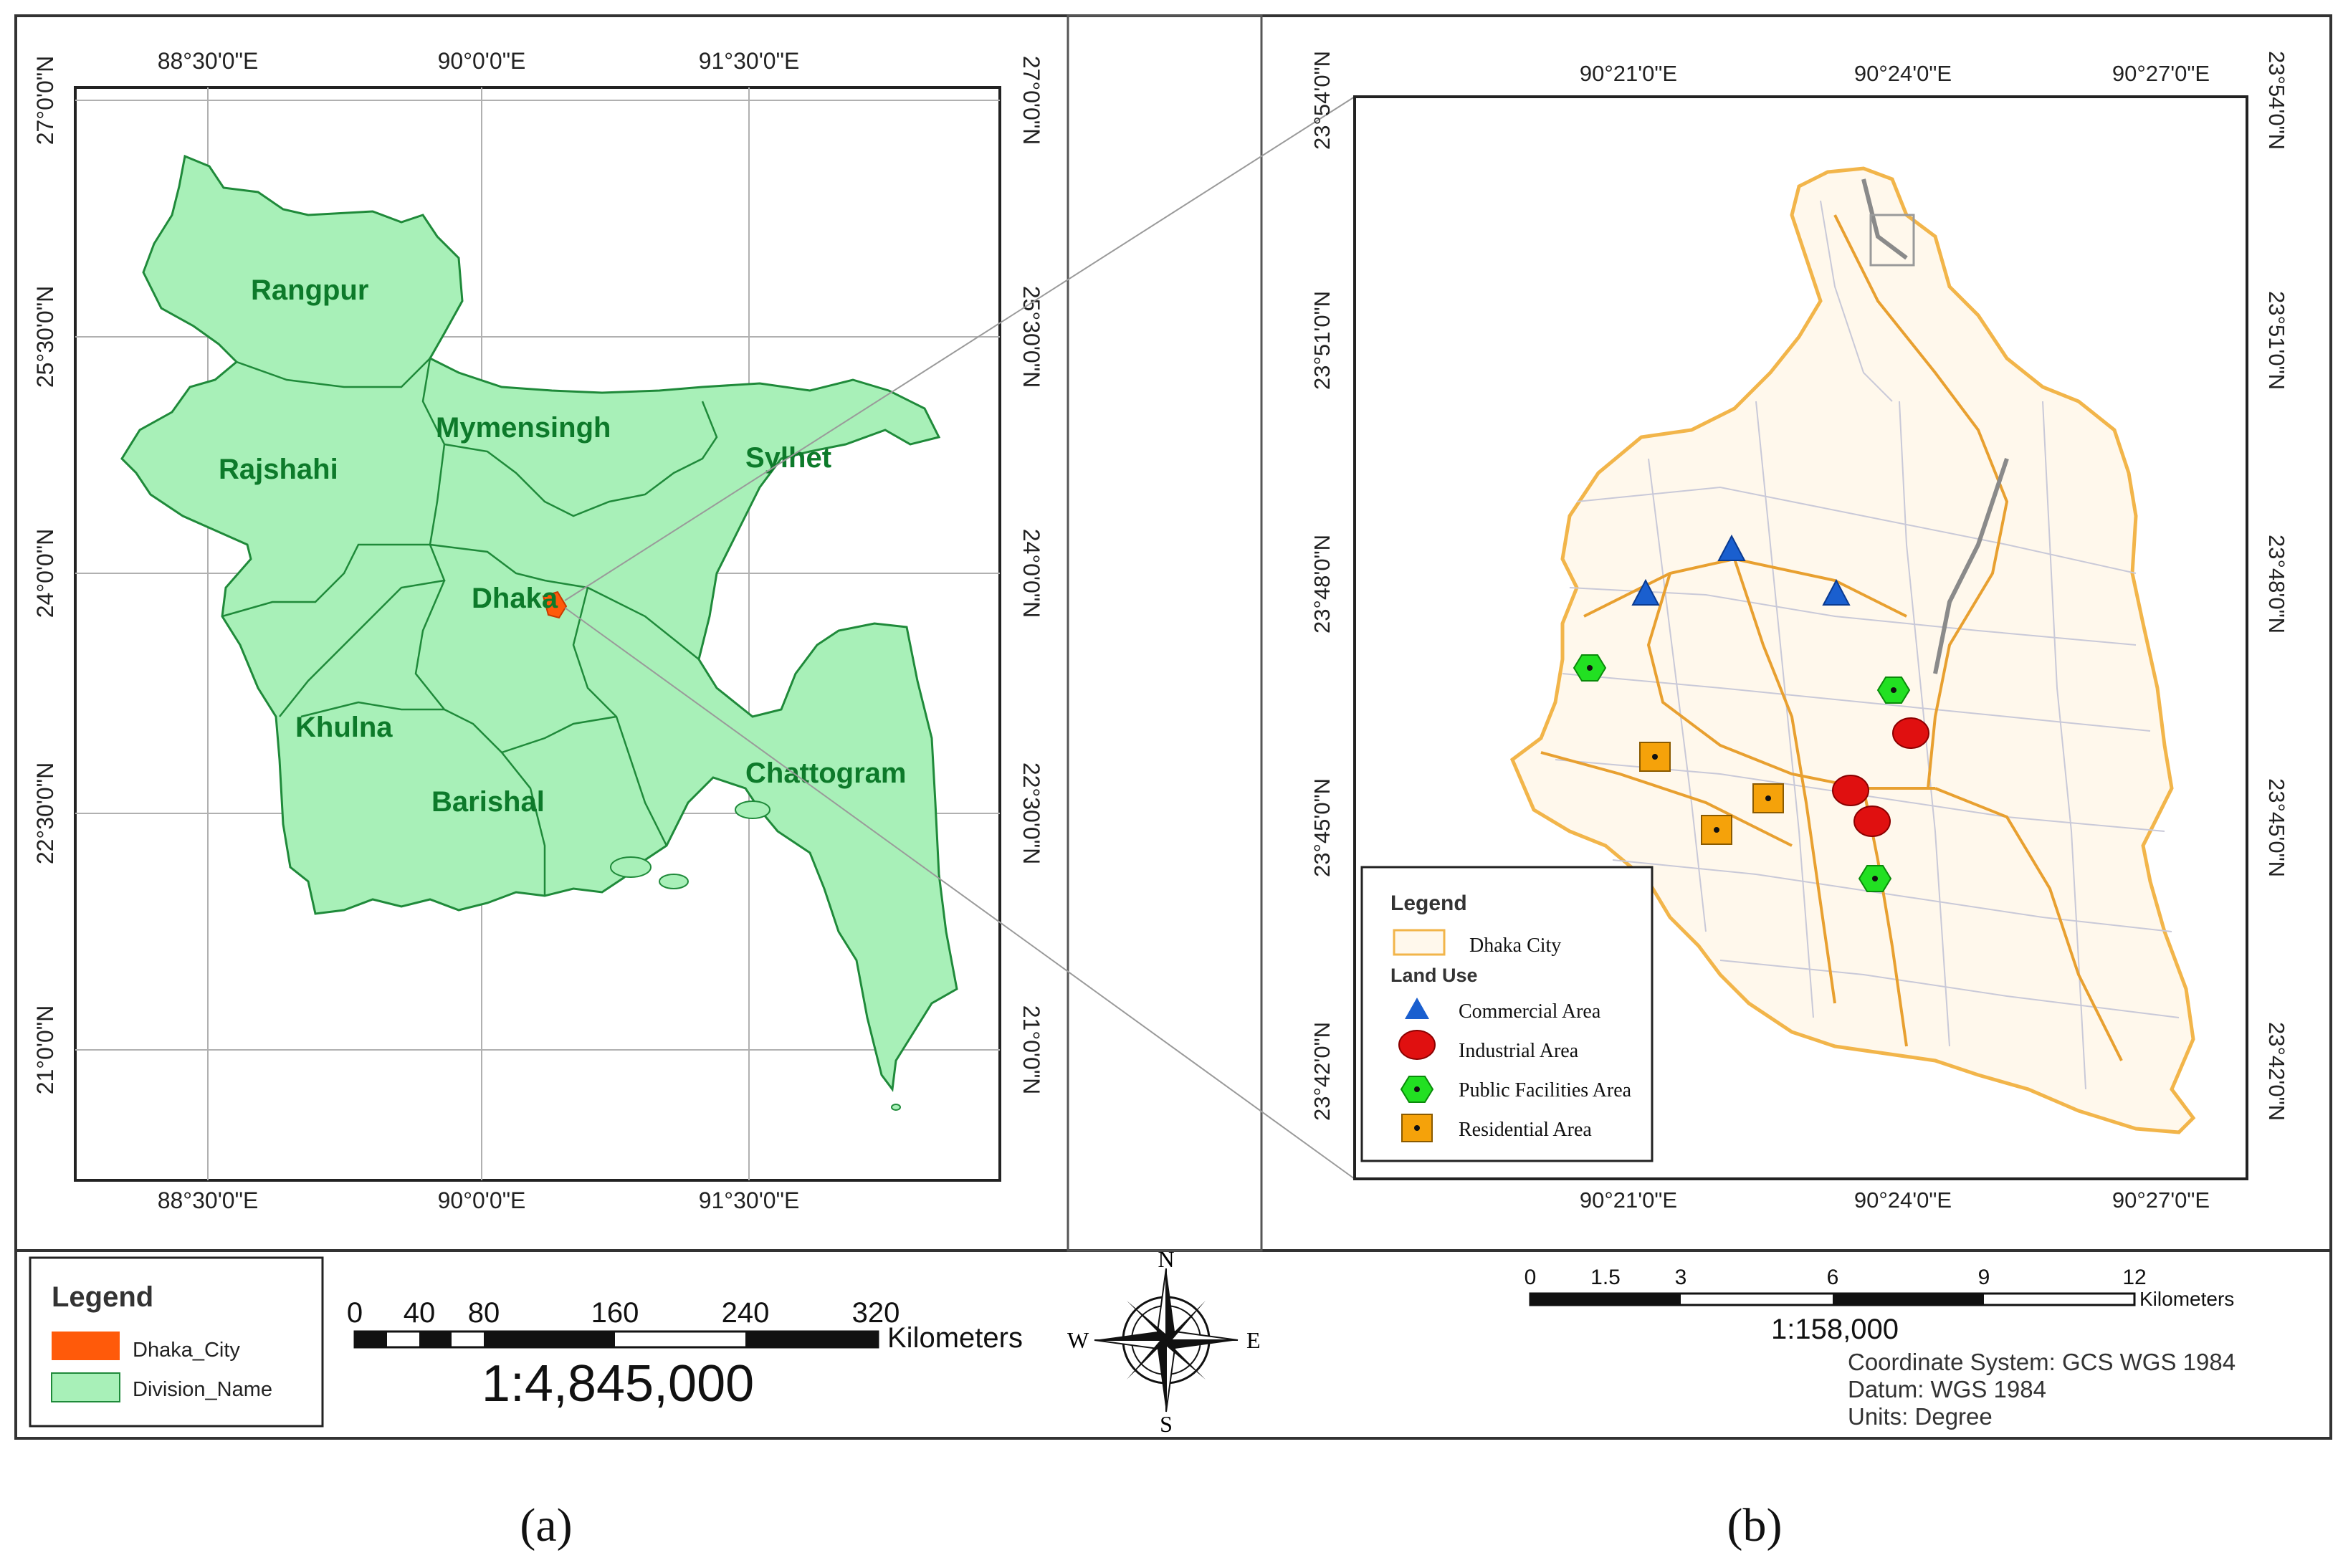  Describe the element at coordinates (749, 1200) in the screenshot. I see `lon-label-bottom: 91°30'0"E` at that location.